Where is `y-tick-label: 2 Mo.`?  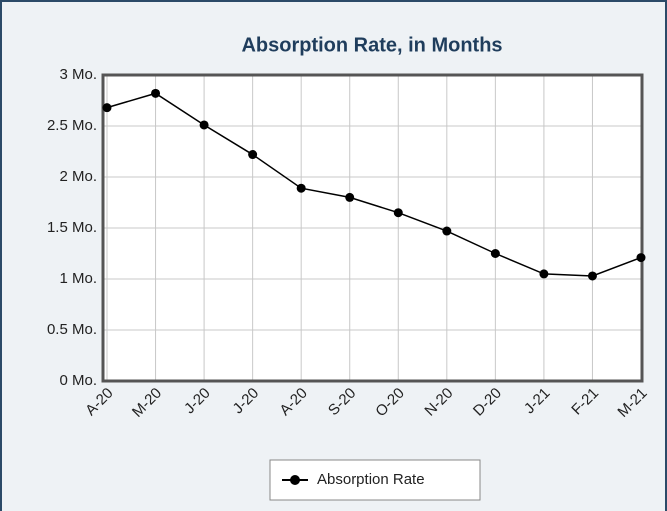
y-tick-label: 2 Mo. is located at coordinates (78, 176).